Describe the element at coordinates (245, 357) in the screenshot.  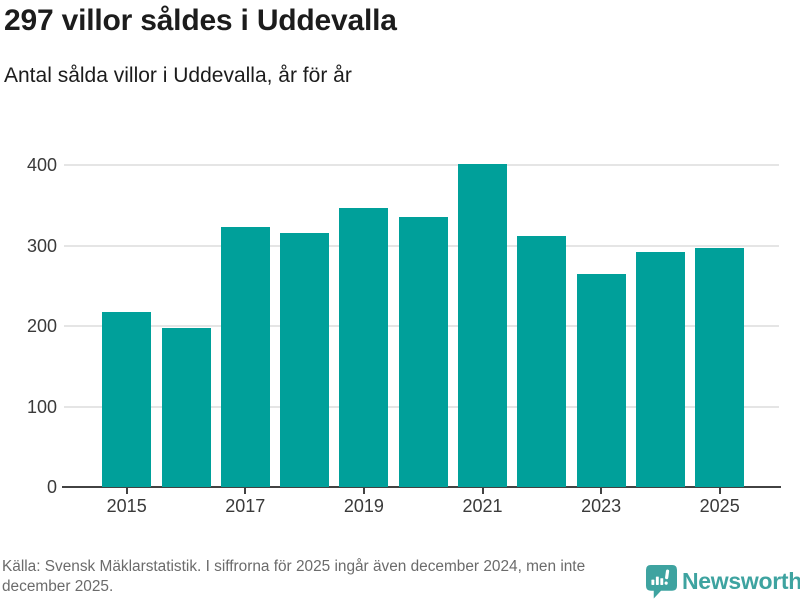
I see `bar-2017` at that location.